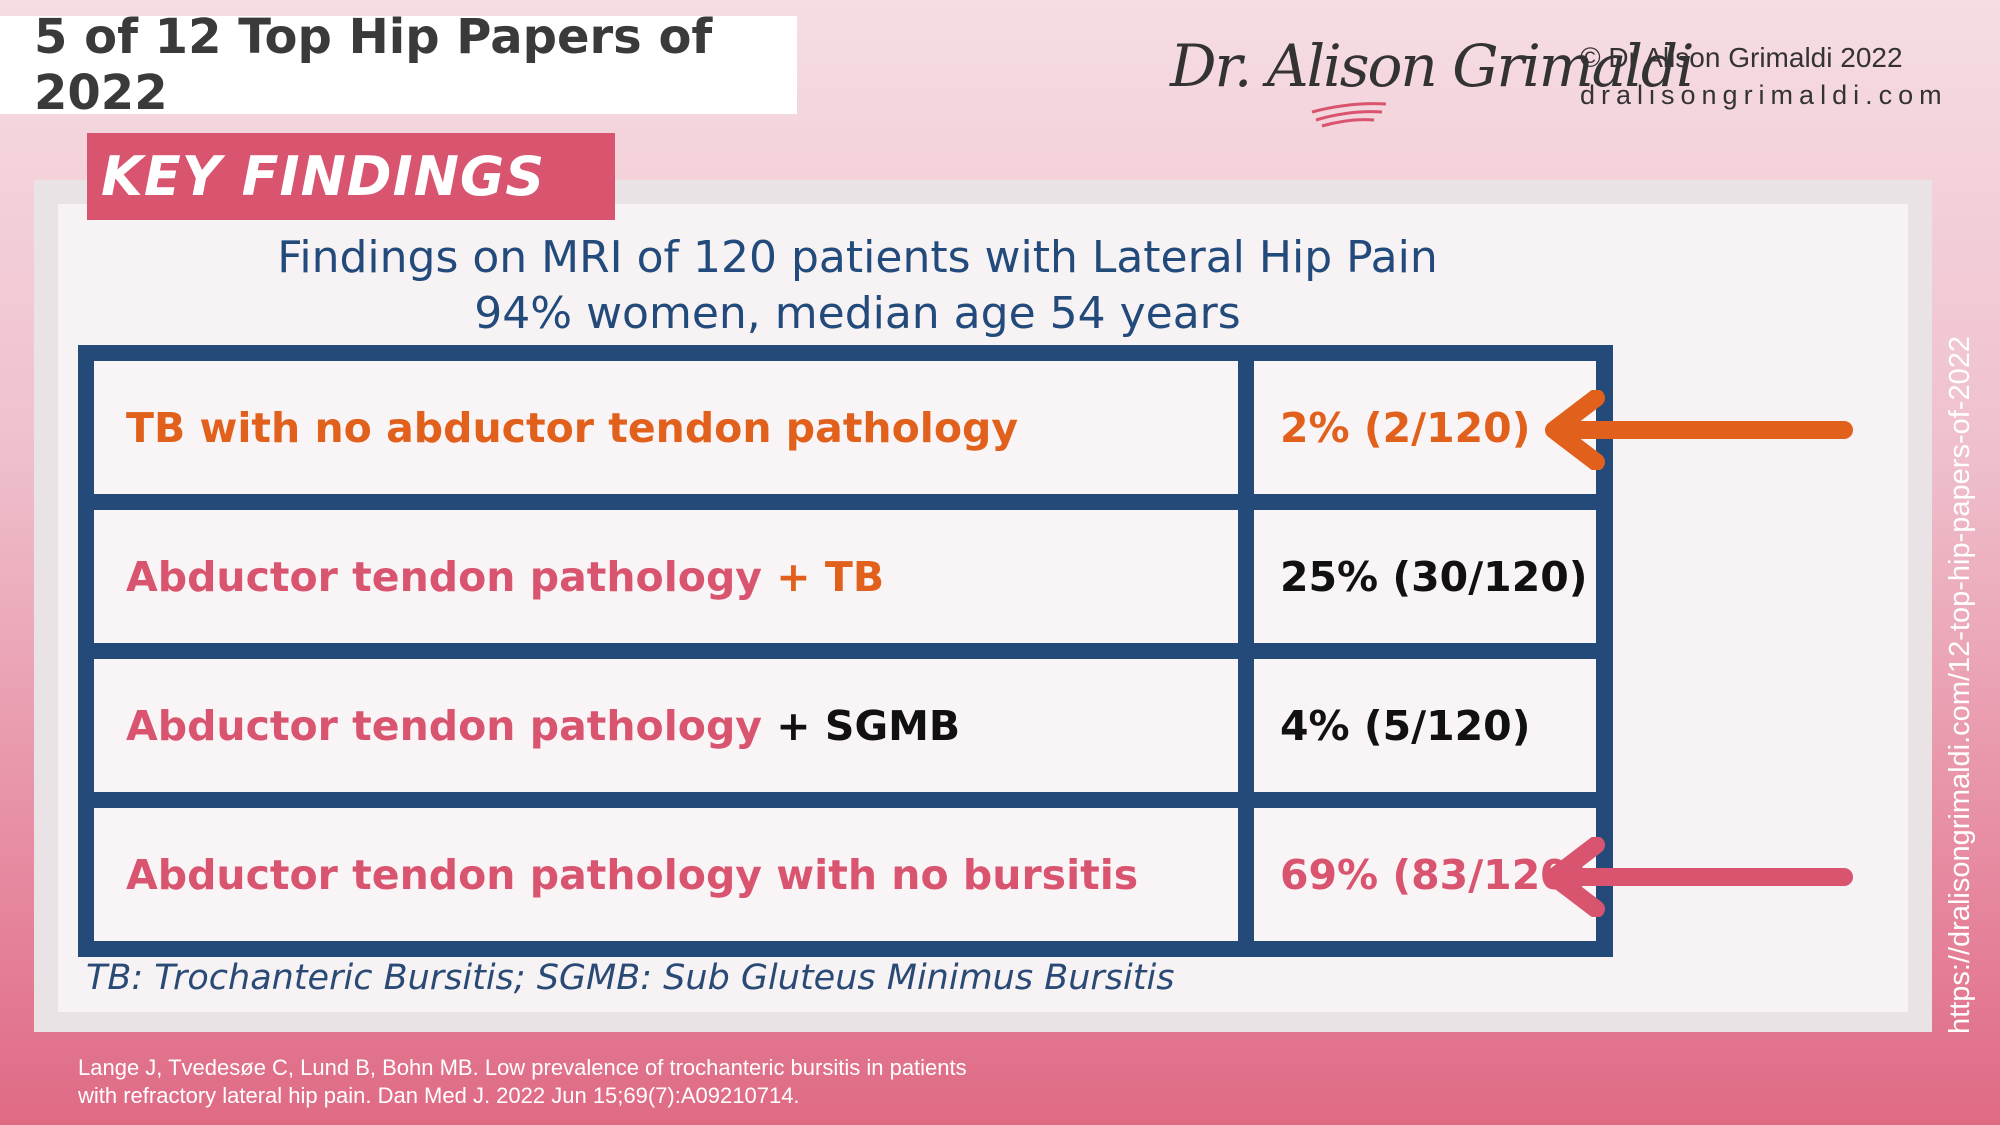  I want to click on table-row-label: Abductor tendon pathology + TB, so click(666, 576).